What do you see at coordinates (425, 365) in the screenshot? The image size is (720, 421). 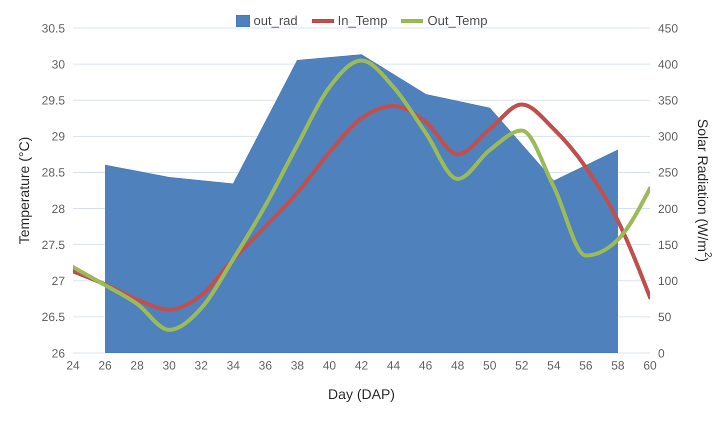 I see `x-tick-label: 46` at bounding box center [425, 365].